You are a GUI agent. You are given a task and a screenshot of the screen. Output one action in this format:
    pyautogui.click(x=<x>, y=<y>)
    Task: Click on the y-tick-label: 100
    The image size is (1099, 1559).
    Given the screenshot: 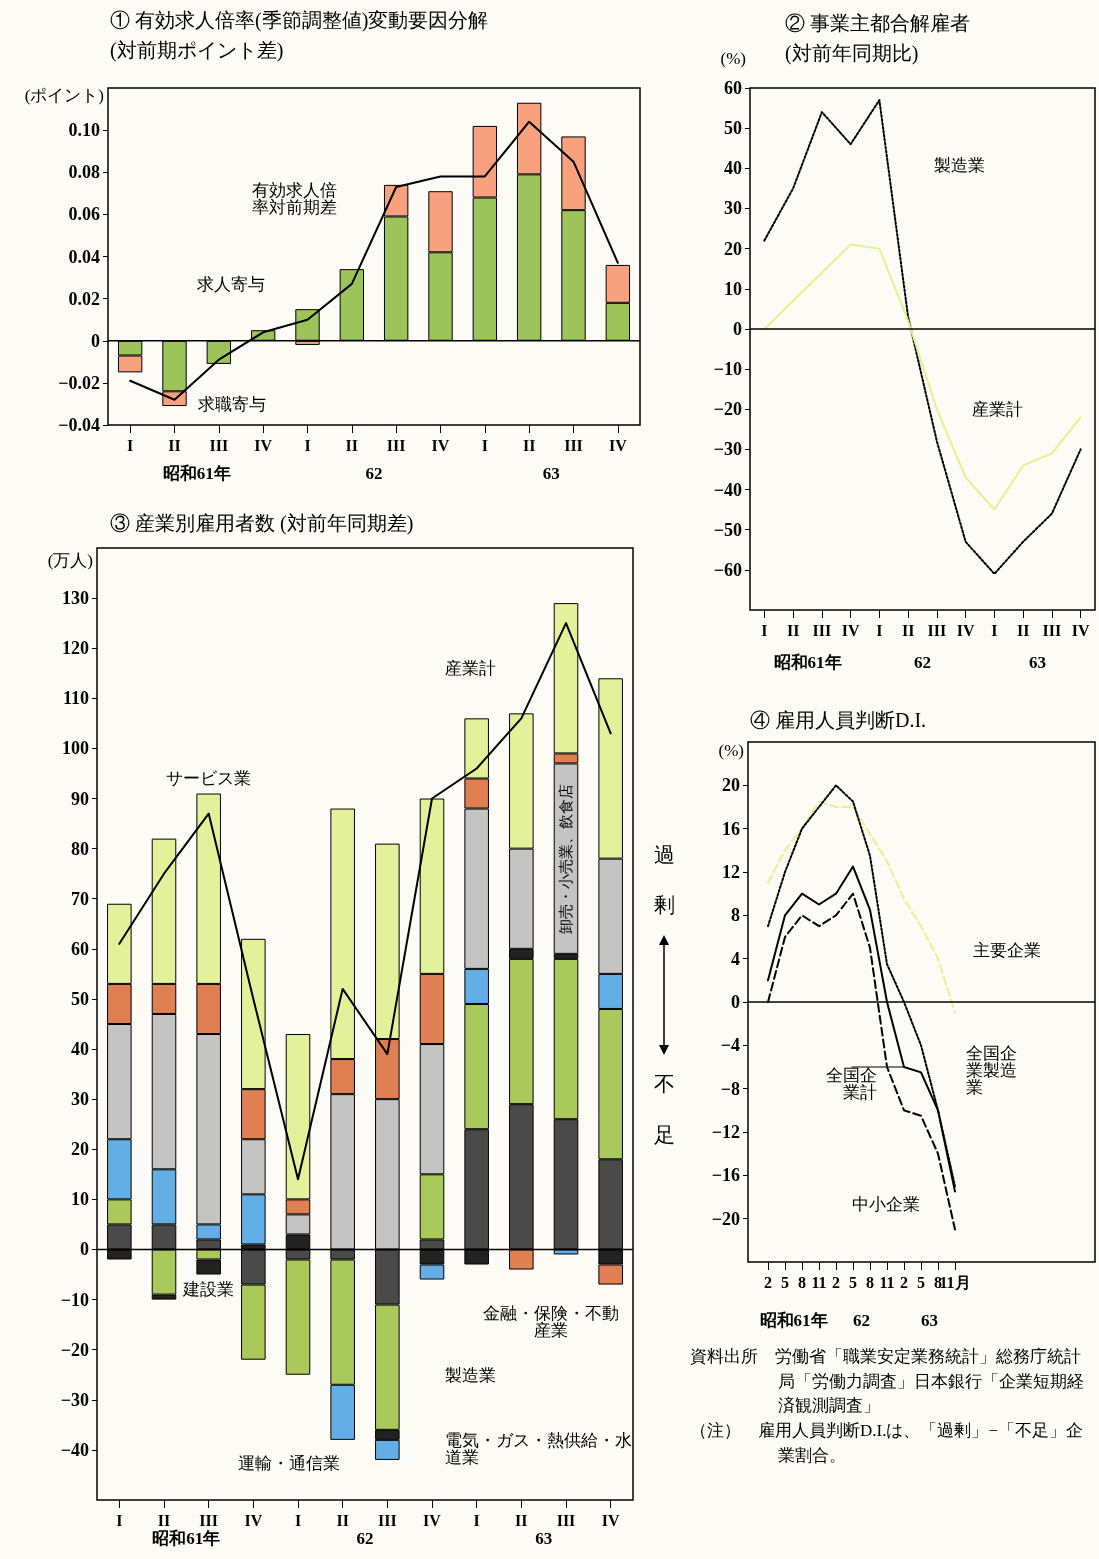 What is the action you would take?
    pyautogui.click(x=75, y=748)
    